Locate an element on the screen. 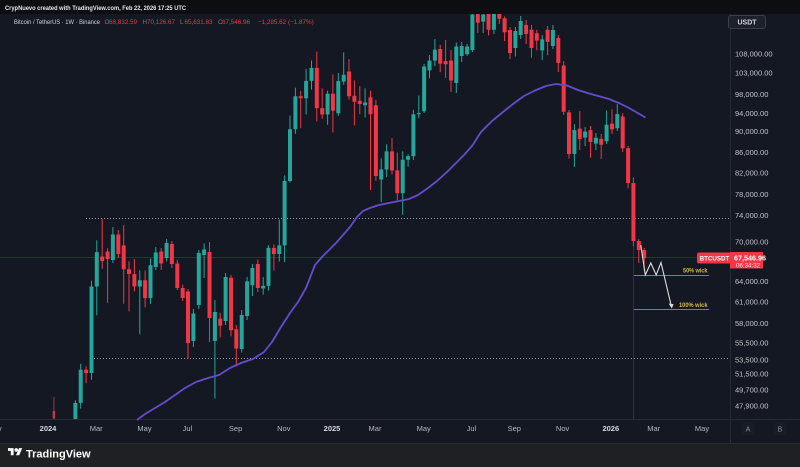 This screenshot has width=800, height=467. svg-text: O is located at coordinates (107, 22).